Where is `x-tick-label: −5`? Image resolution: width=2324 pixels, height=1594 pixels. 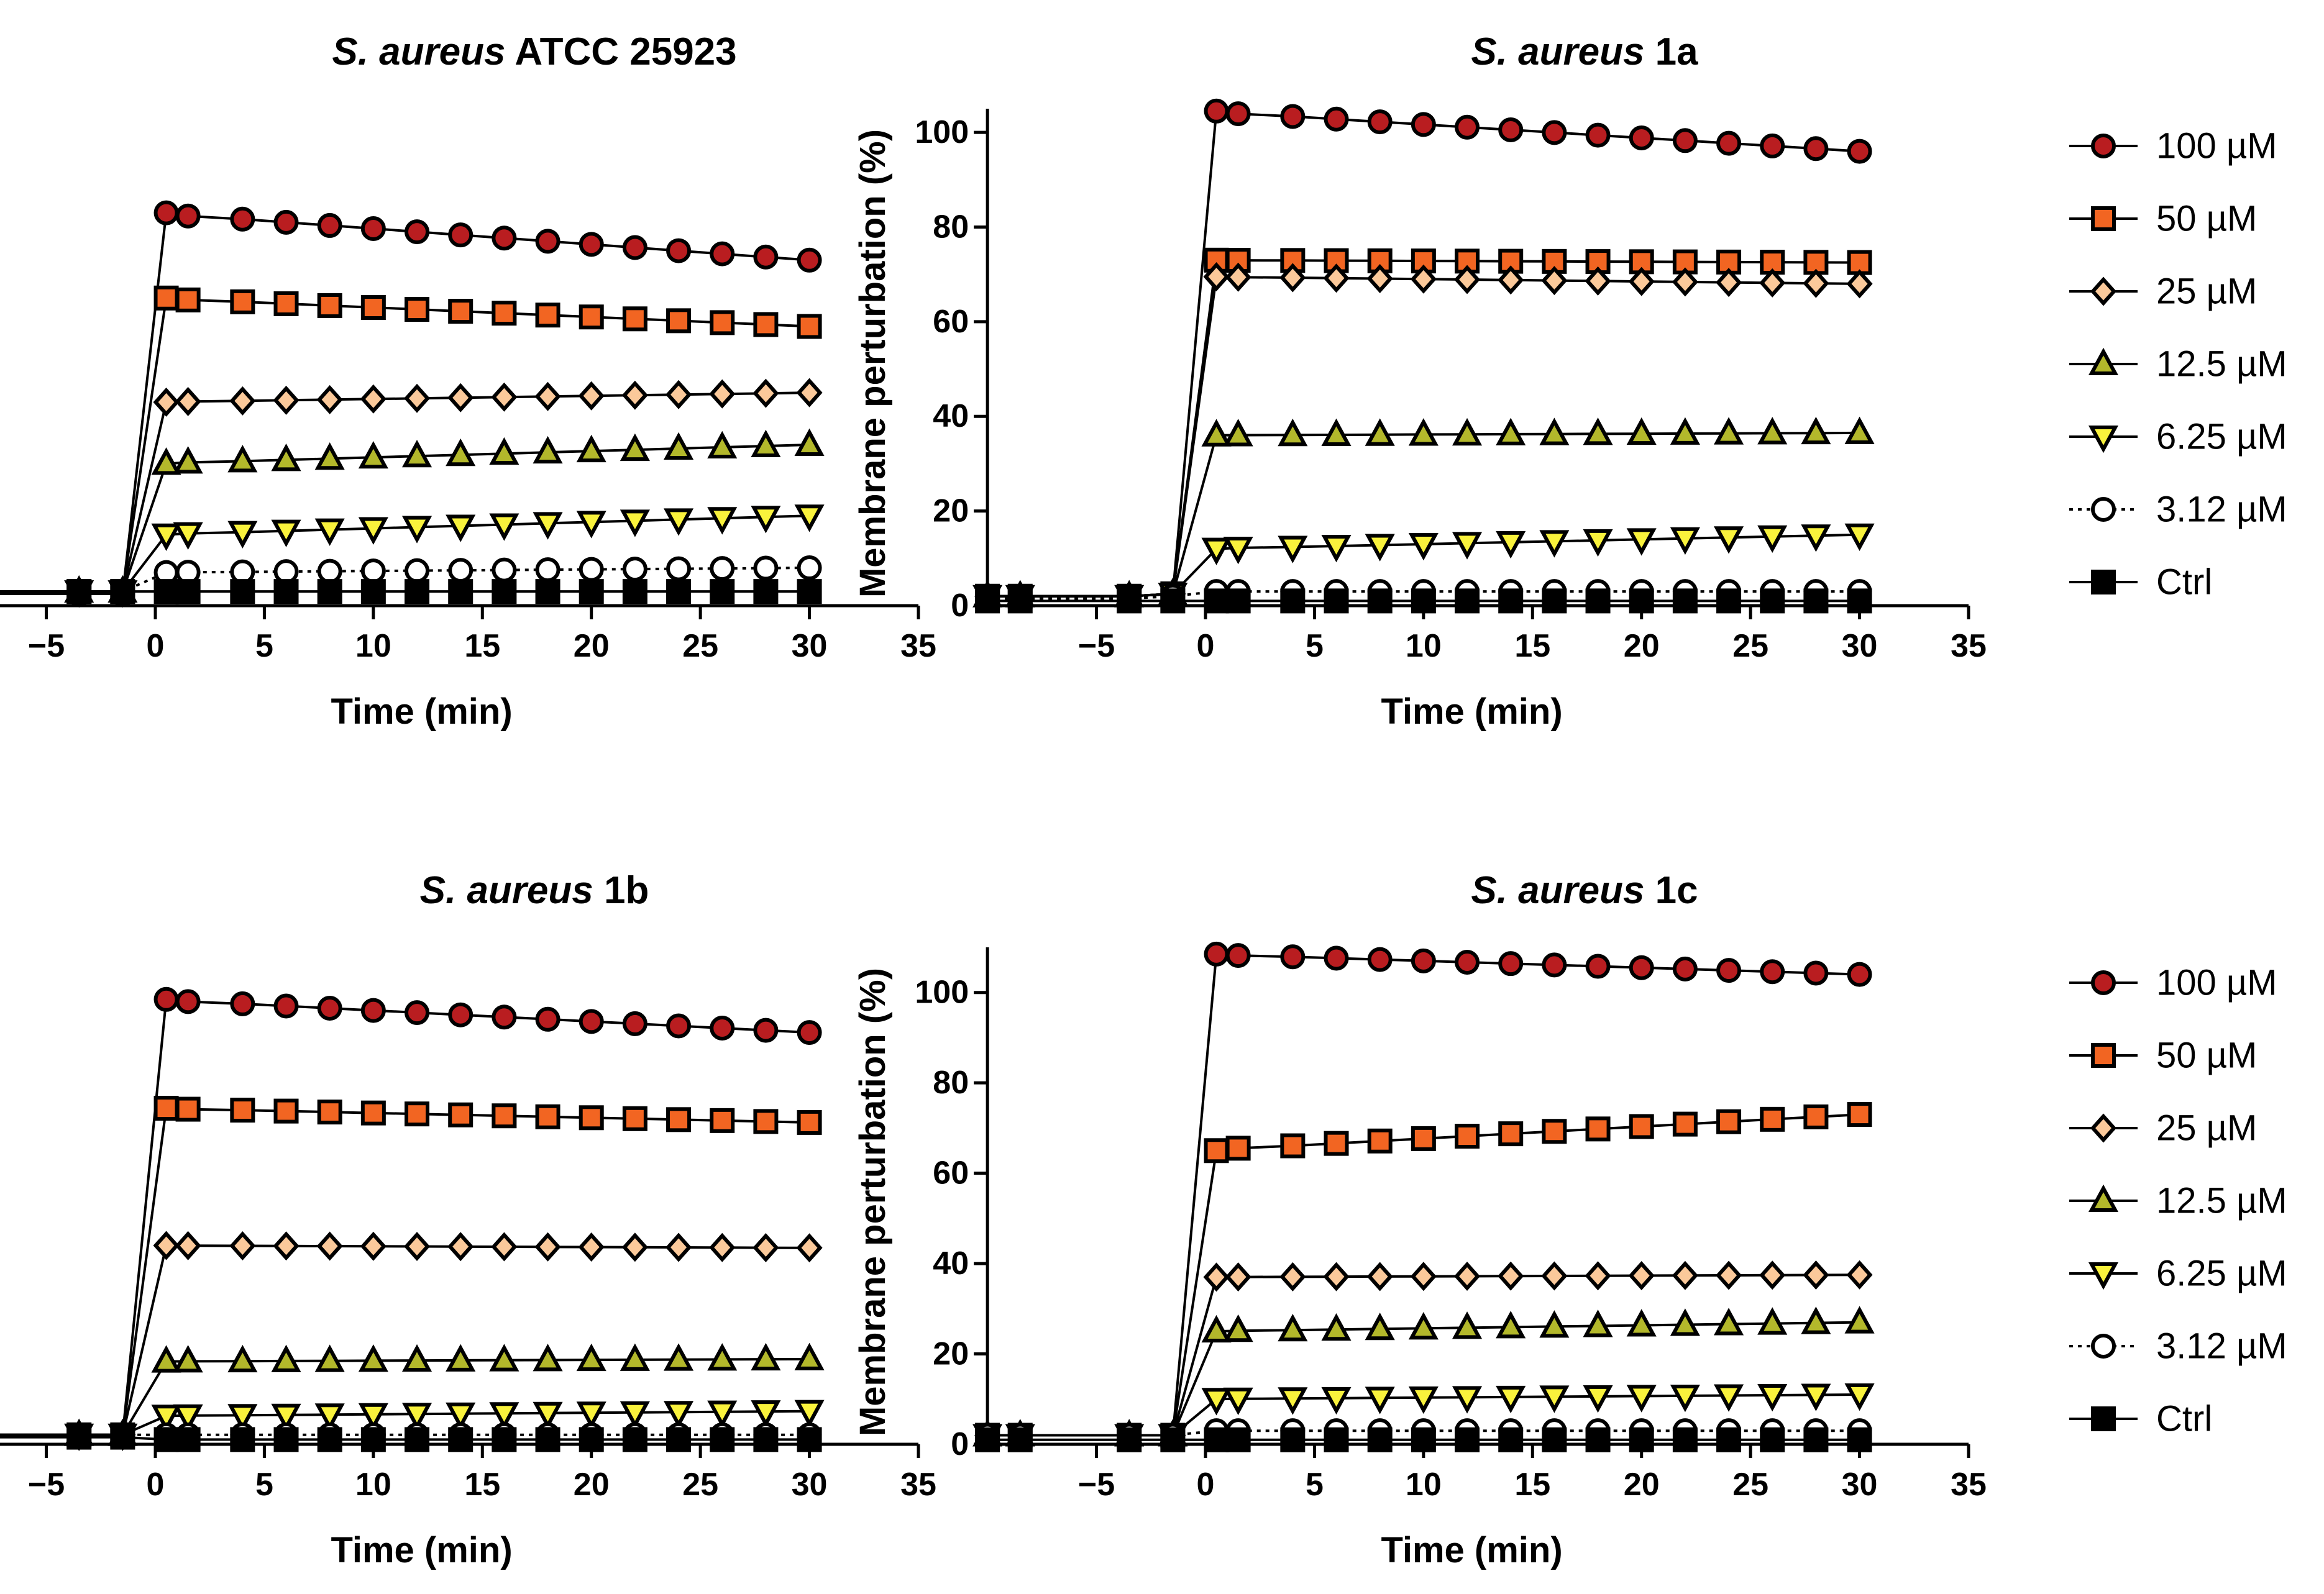
x-tick-label: −5 is located at coordinates (46, 646).